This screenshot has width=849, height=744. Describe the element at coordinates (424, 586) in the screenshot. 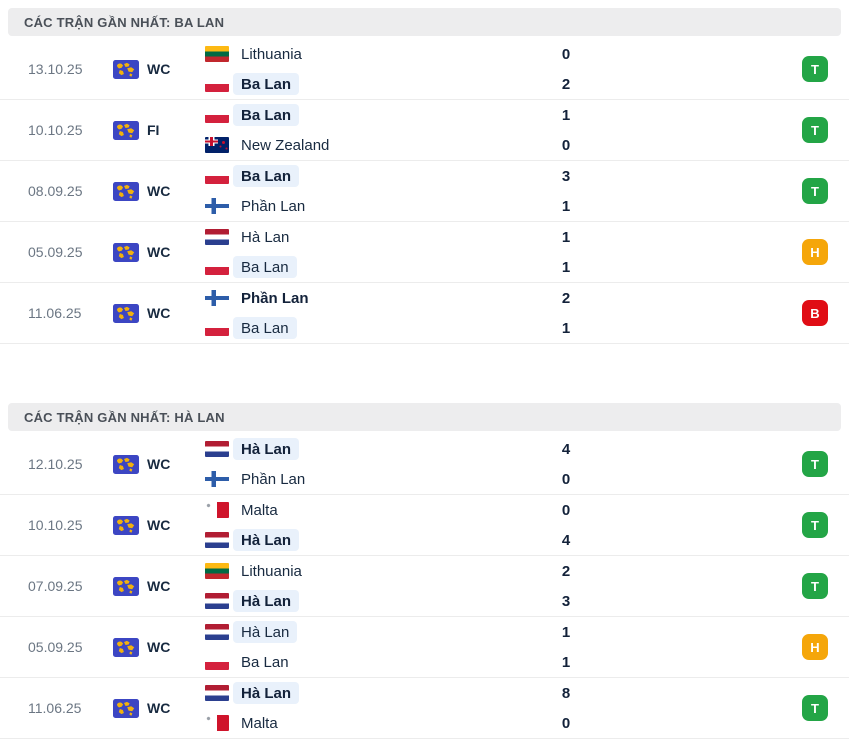

I see `match-row: 07.09.25 WC Lithuania 2` at that location.